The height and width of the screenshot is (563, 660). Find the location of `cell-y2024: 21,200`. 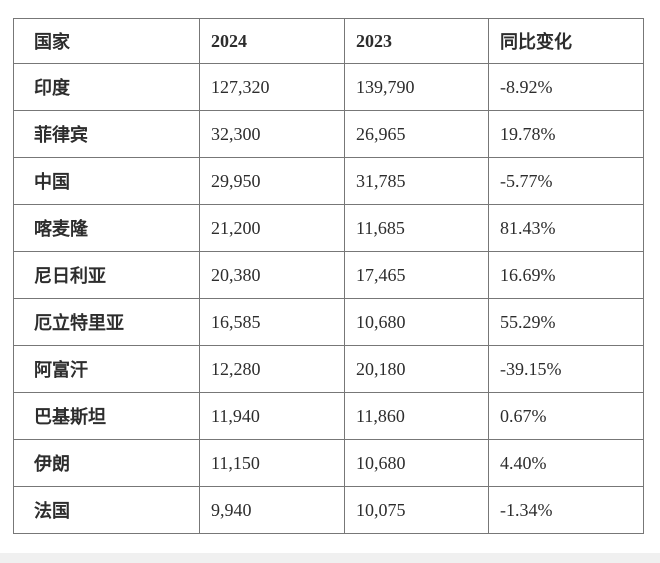

cell-y2024: 21,200 is located at coordinates (272, 228).